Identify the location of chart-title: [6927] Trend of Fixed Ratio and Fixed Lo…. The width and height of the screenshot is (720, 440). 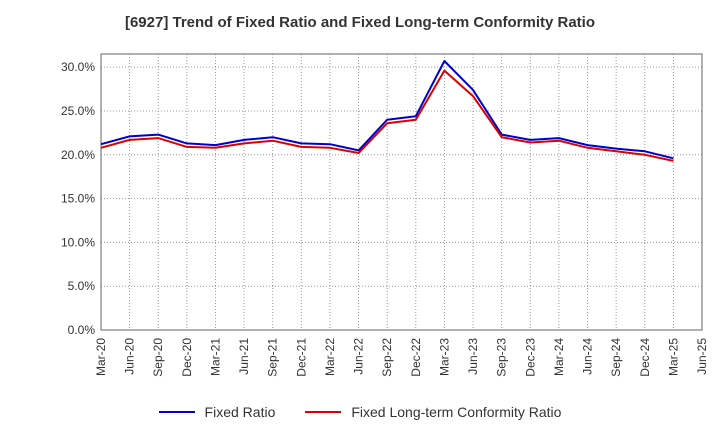
(360, 22).